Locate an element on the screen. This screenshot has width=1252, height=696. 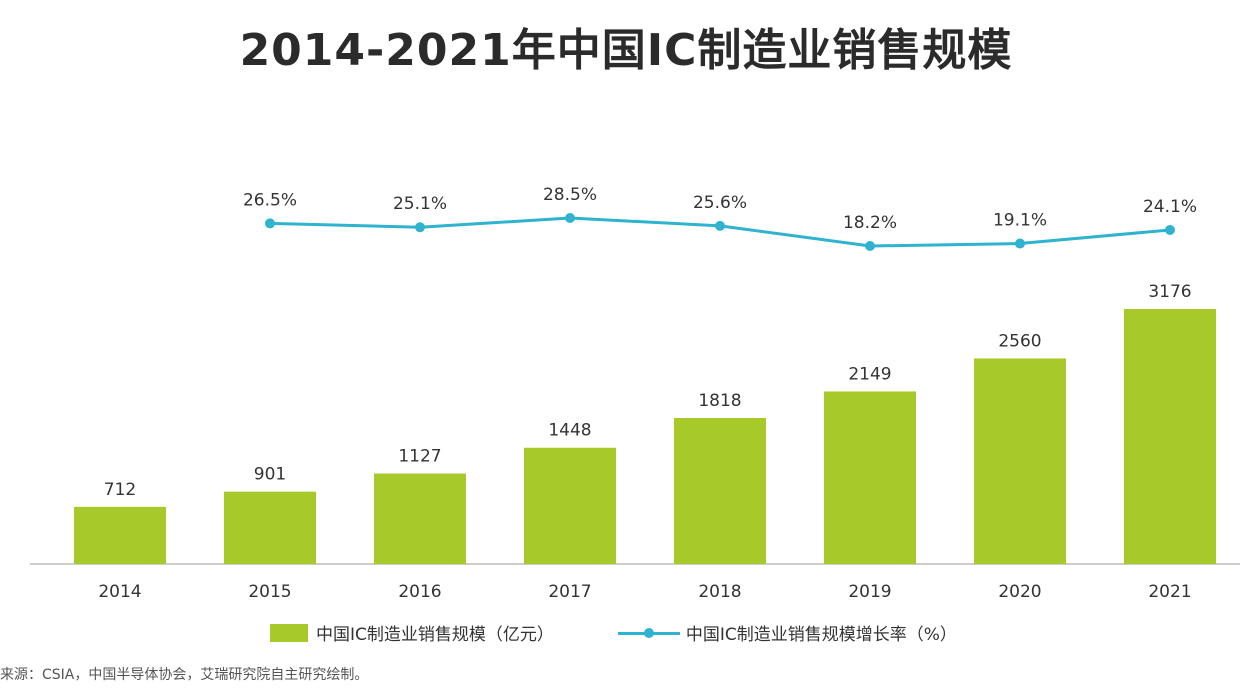
legend-item-bar: 中国IC制造业销售规模（亿元） is located at coordinates (412, 632).